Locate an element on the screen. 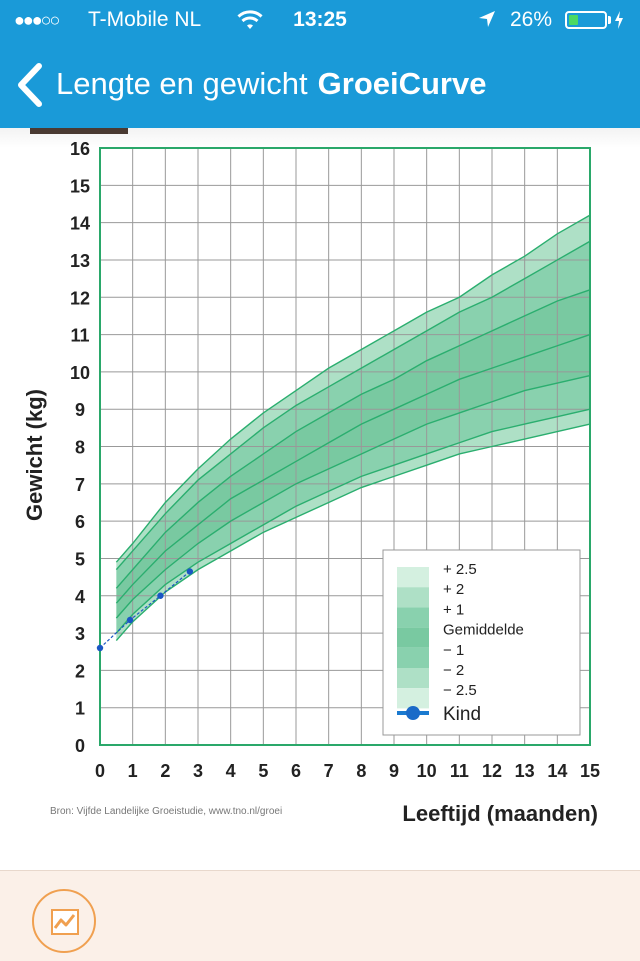 This screenshot has height=961, width=640. charging-bolt-icon is located at coordinates (619, 20).